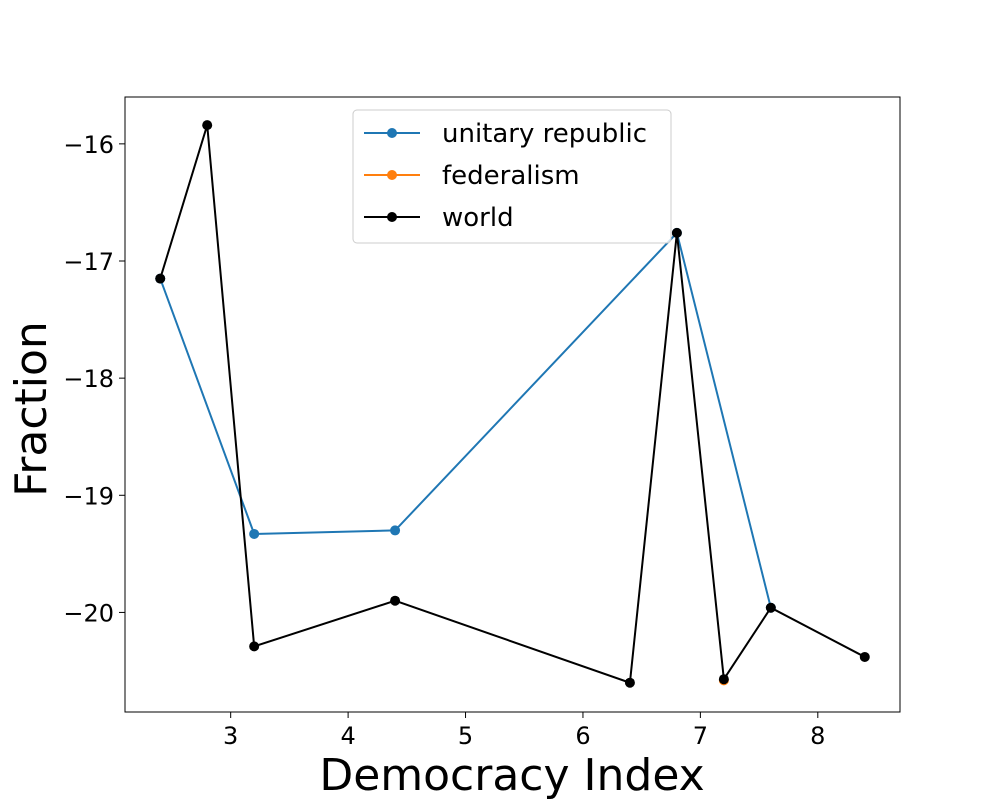 The height and width of the screenshot is (800, 1000). I want to click on legend-label: federalism, so click(511, 176).